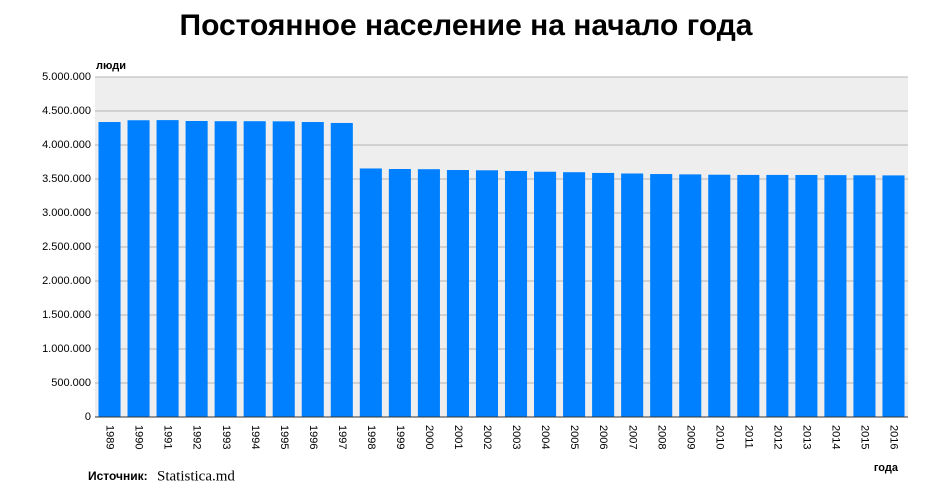 The height and width of the screenshot is (497, 933). What do you see at coordinates (894, 437) in the screenshot?
I see `x-tick-label: 2016` at bounding box center [894, 437].